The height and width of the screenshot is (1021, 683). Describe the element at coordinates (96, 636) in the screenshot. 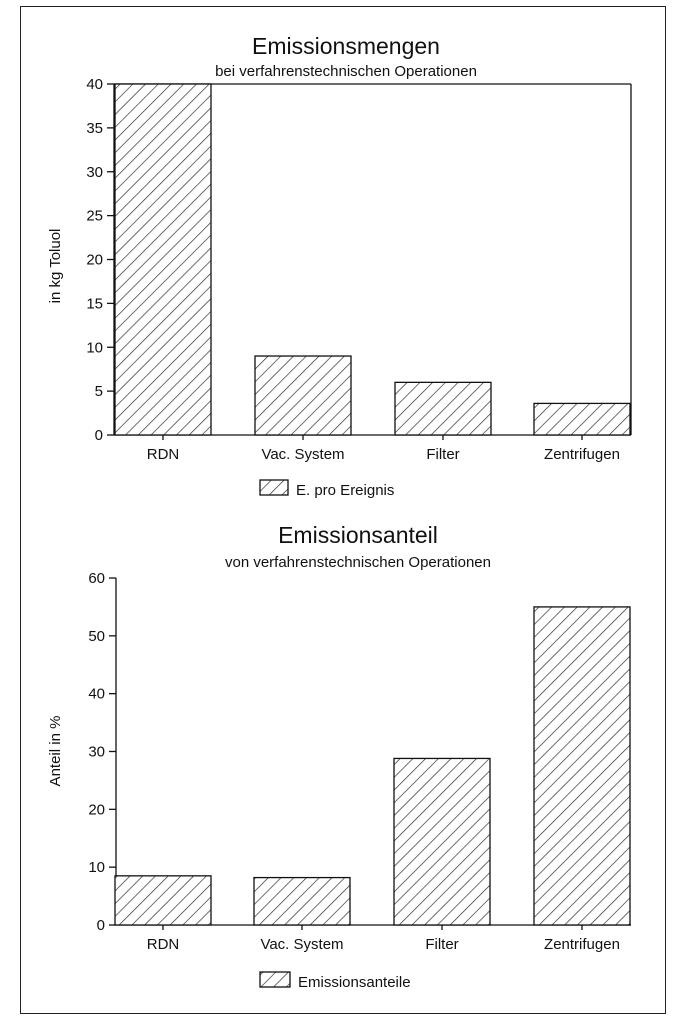

I see `chart2-ytick-label: 50` at that location.